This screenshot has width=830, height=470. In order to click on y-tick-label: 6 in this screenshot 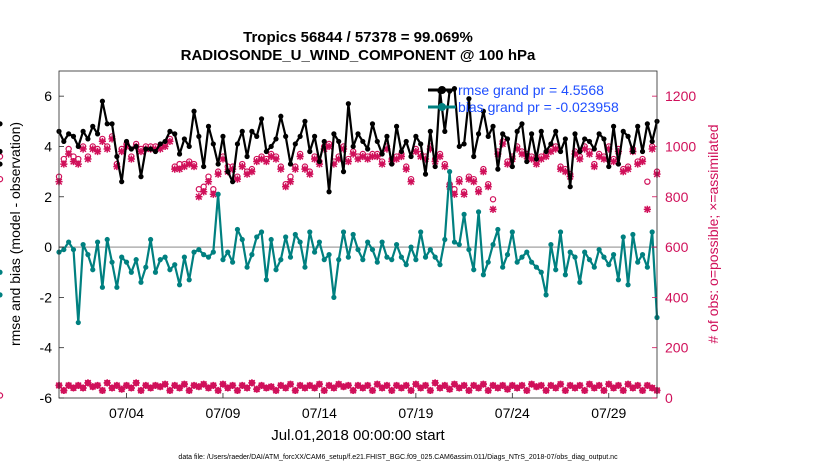, I will do `click(48, 96)`.